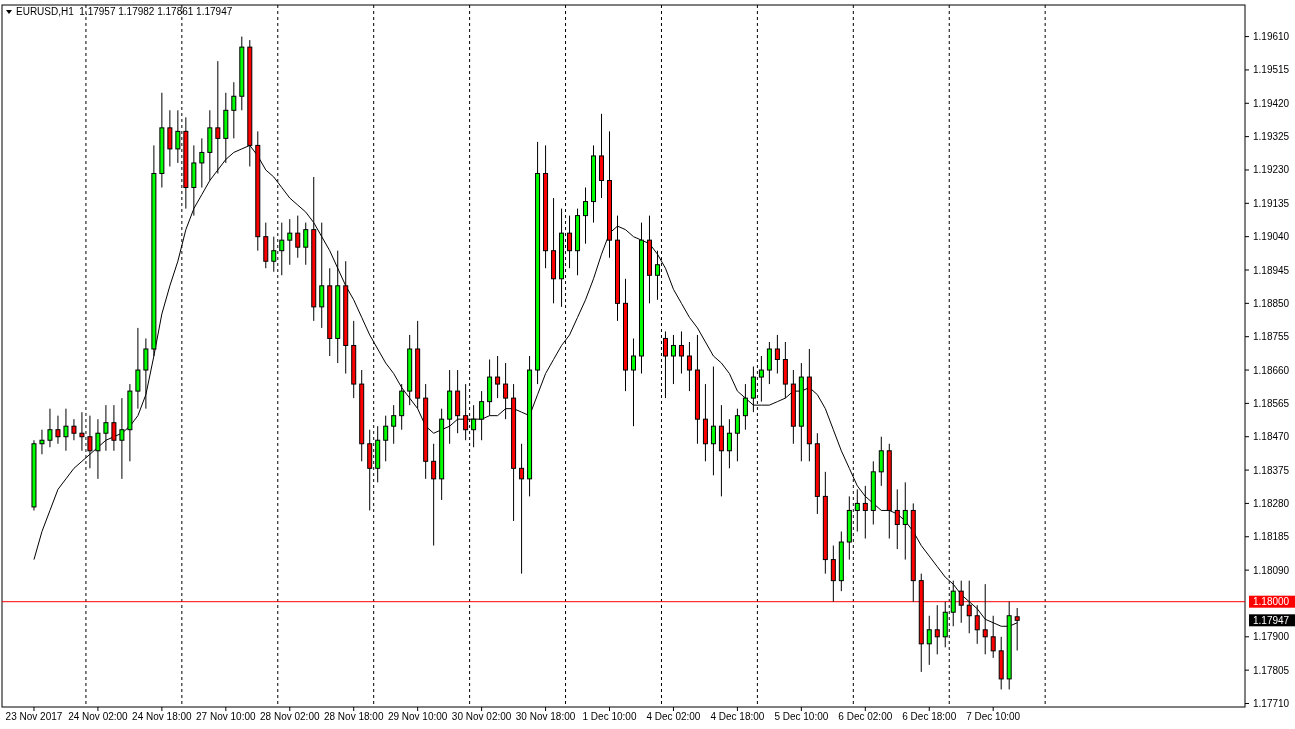  What do you see at coordinates (1271, 303) in the screenshot?
I see `y-tick-label: 1.18850` at bounding box center [1271, 303].